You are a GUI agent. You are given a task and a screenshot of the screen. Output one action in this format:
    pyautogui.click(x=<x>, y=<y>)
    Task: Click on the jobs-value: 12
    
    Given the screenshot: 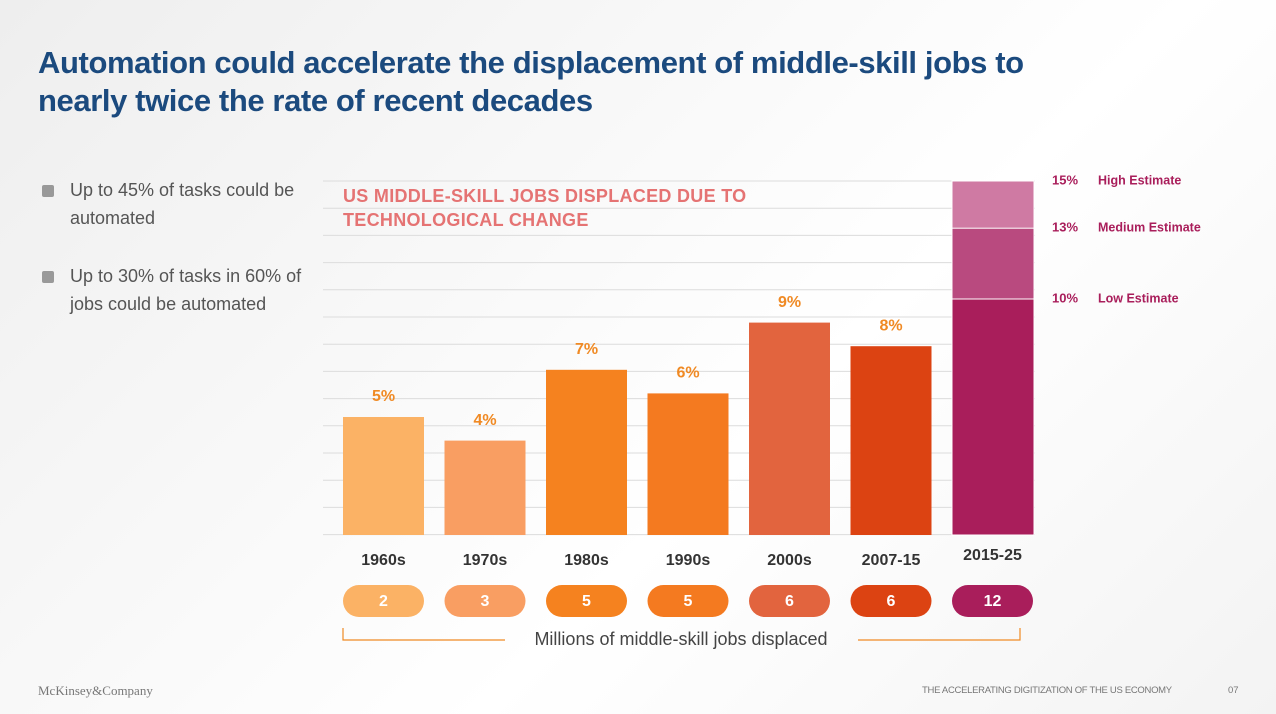 What is the action you would take?
    pyautogui.click(x=993, y=601)
    